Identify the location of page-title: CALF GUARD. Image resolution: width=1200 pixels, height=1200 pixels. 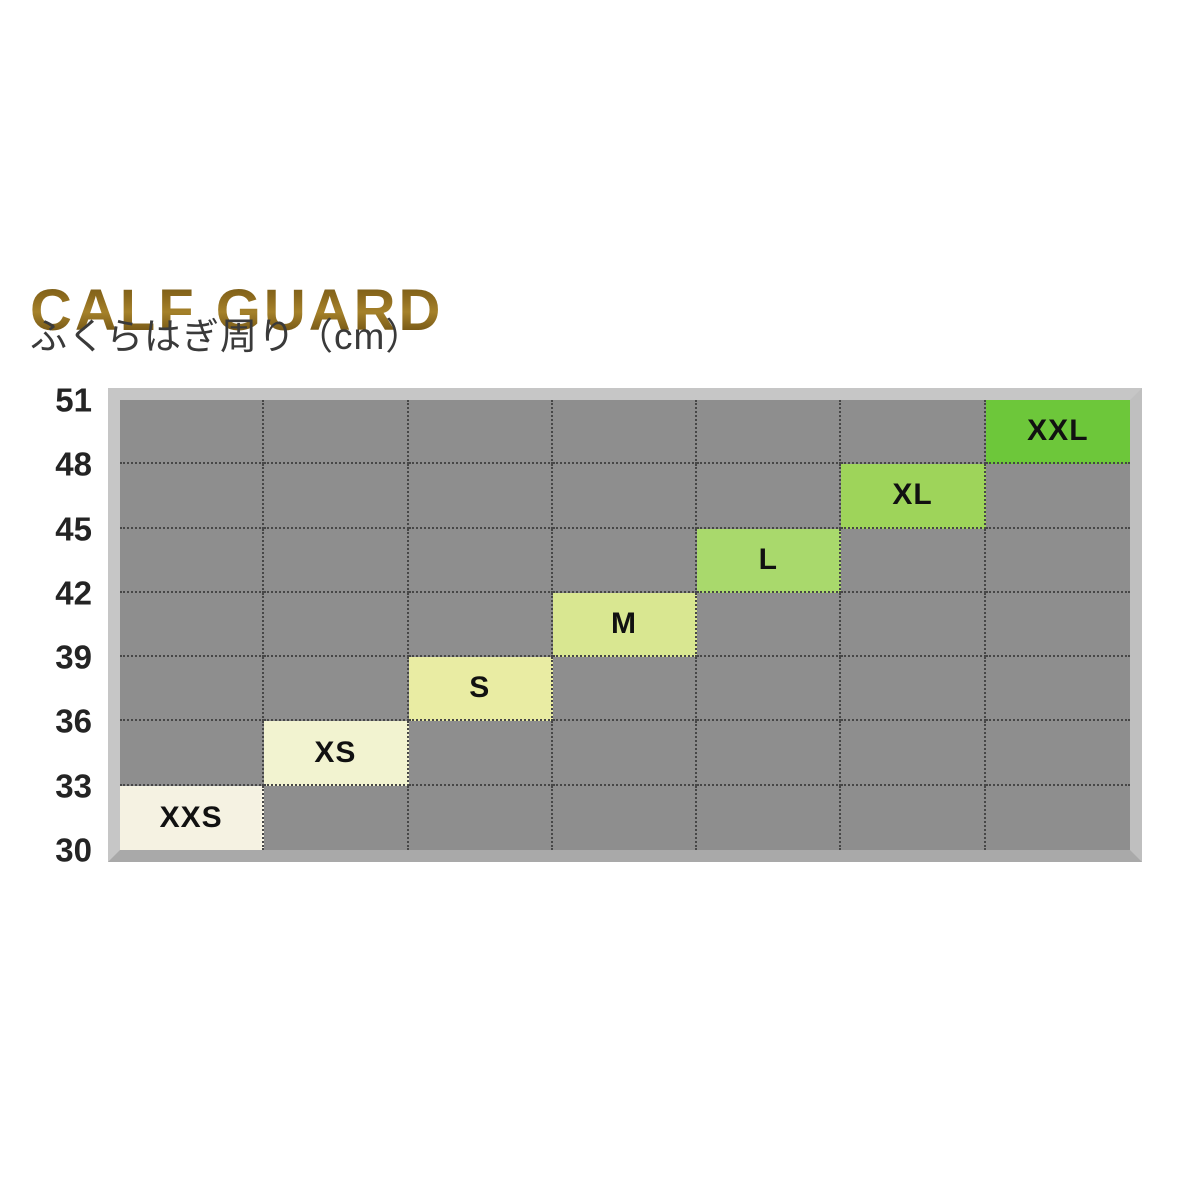
(237, 310).